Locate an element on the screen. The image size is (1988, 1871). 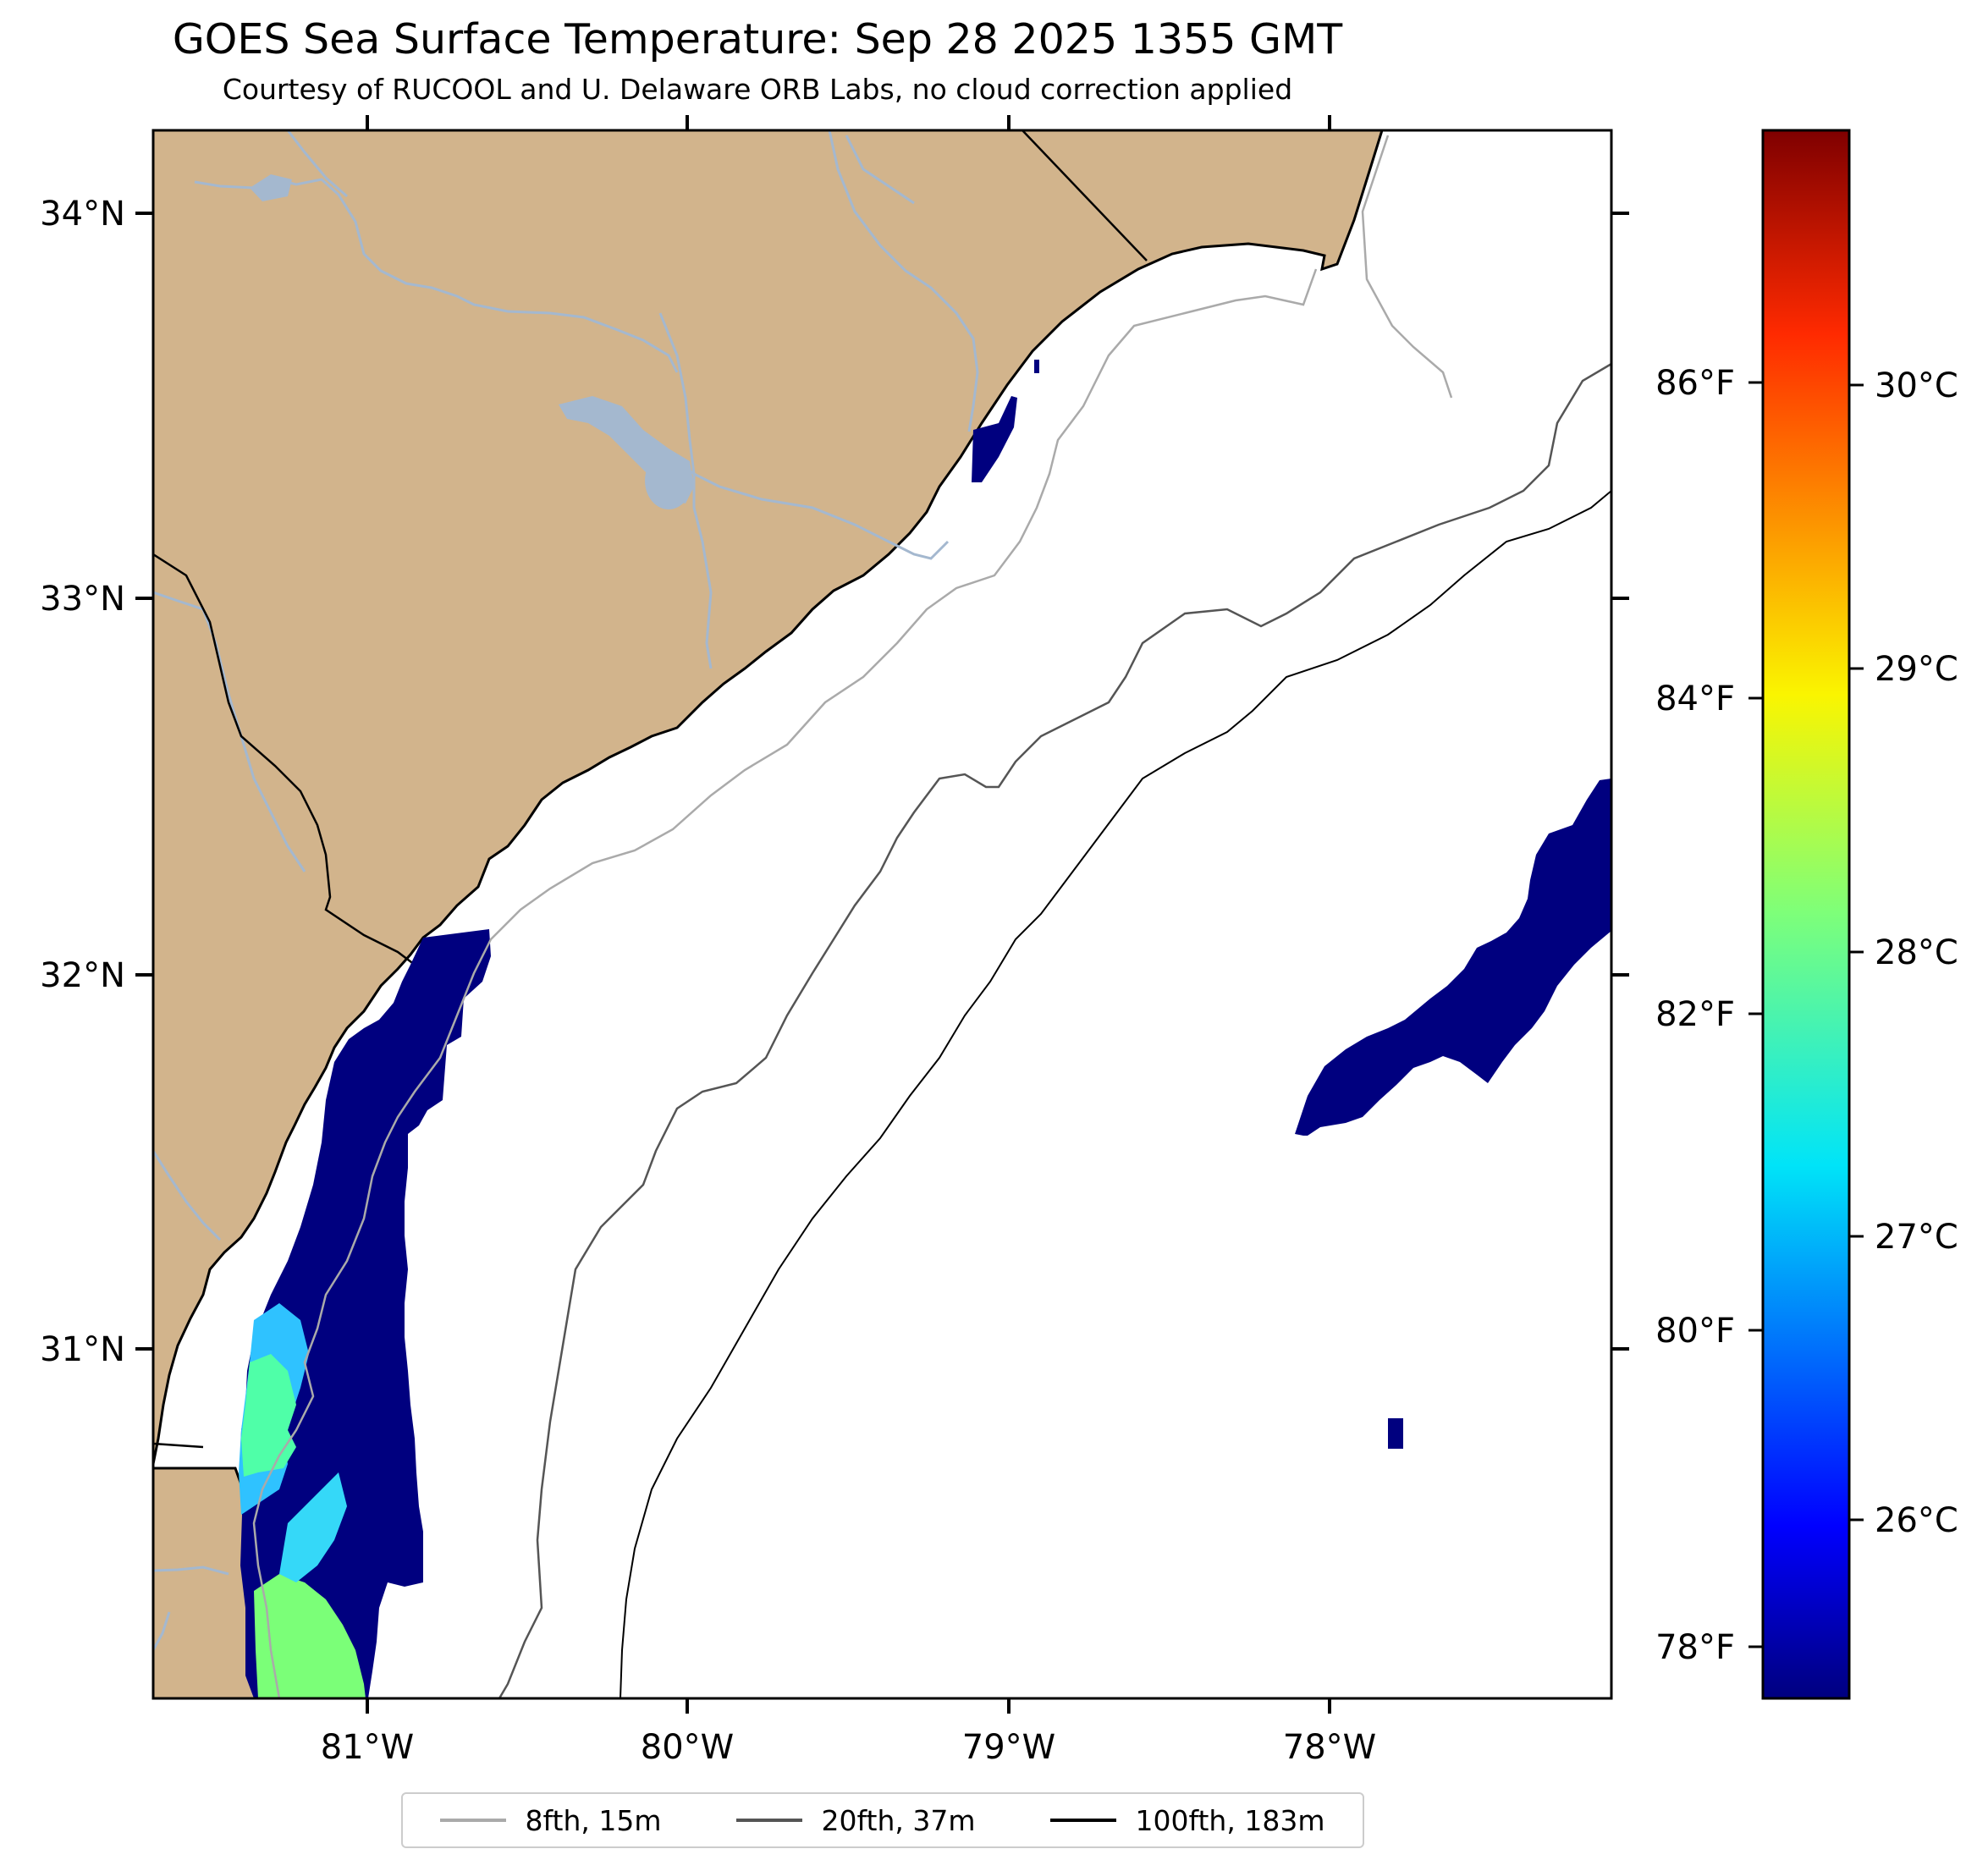
colorbar-ticks is located at coordinates (1806, 1015).